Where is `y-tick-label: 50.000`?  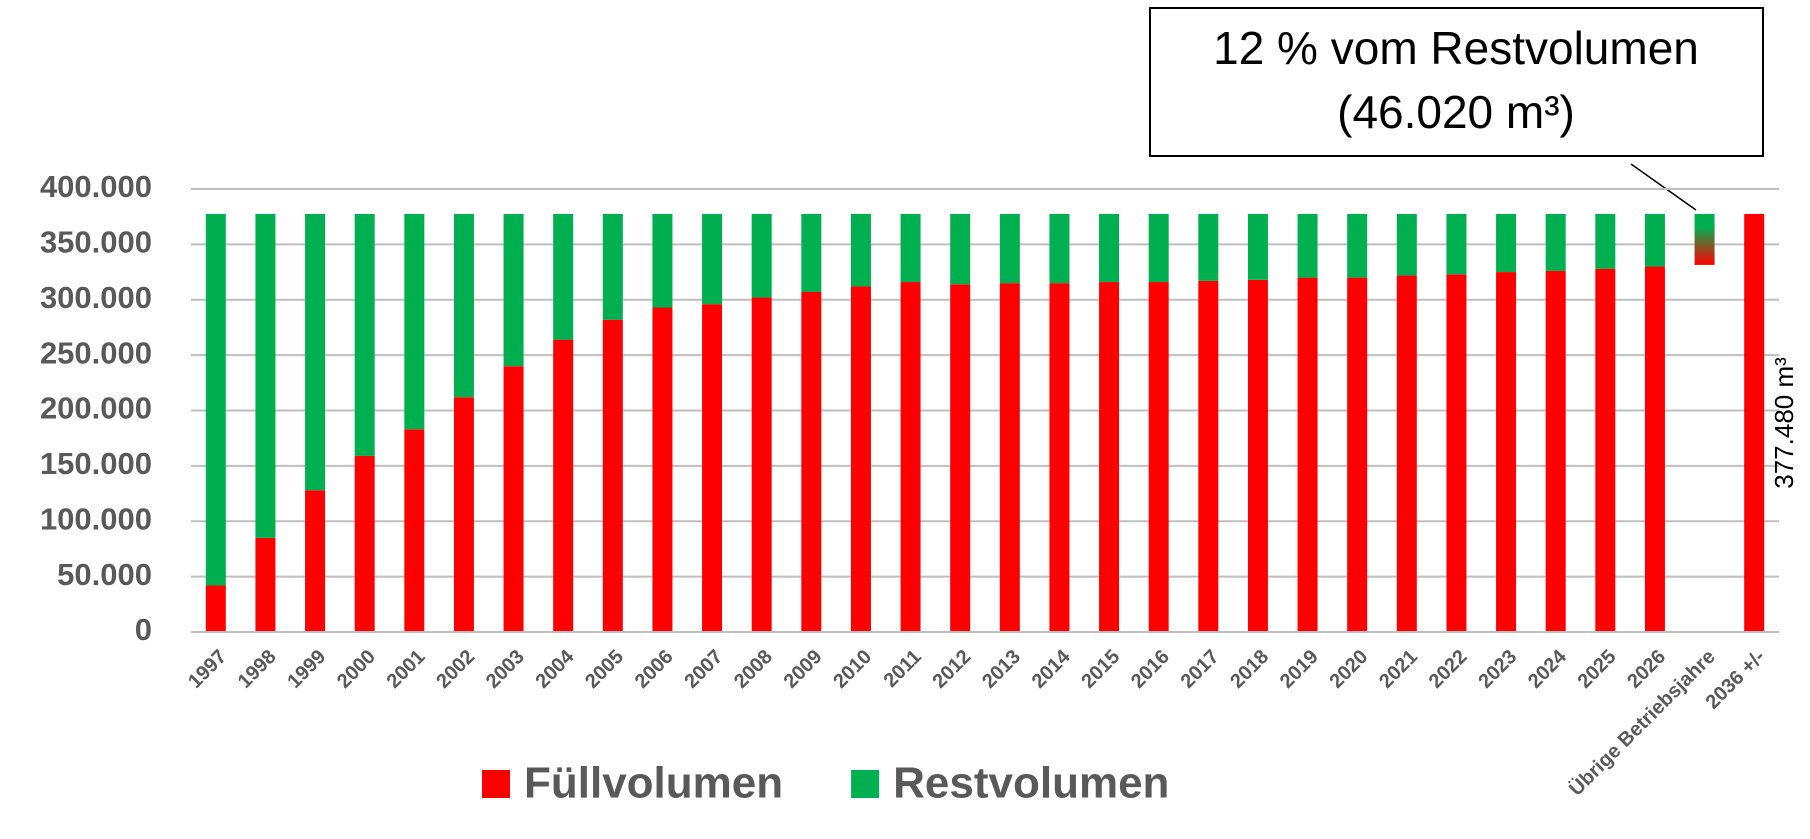 y-tick-label: 50.000 is located at coordinates (104, 574).